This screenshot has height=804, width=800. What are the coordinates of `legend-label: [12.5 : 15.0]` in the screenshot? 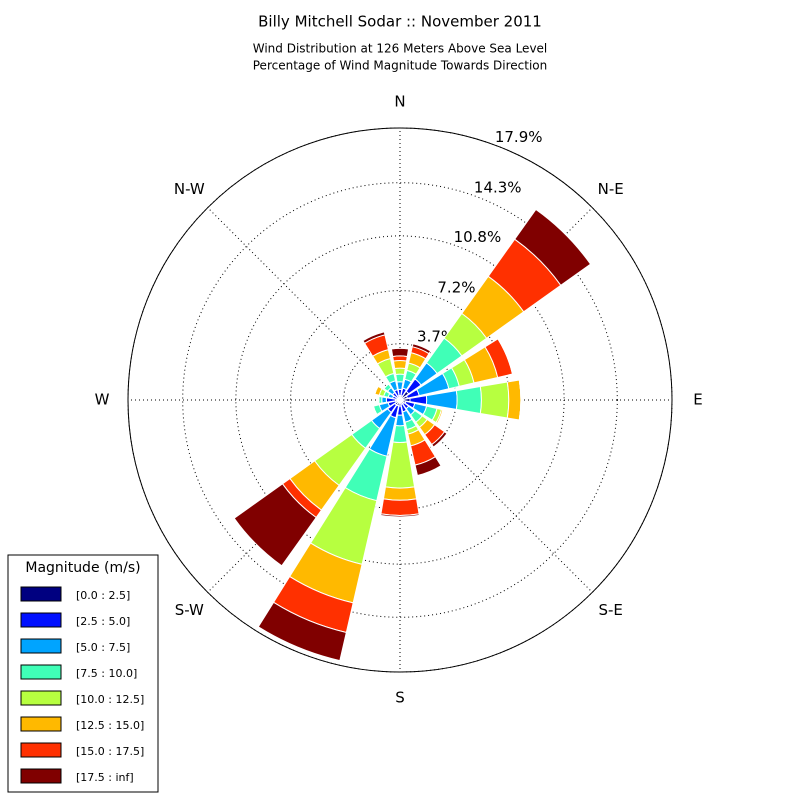 It's located at (110, 725).